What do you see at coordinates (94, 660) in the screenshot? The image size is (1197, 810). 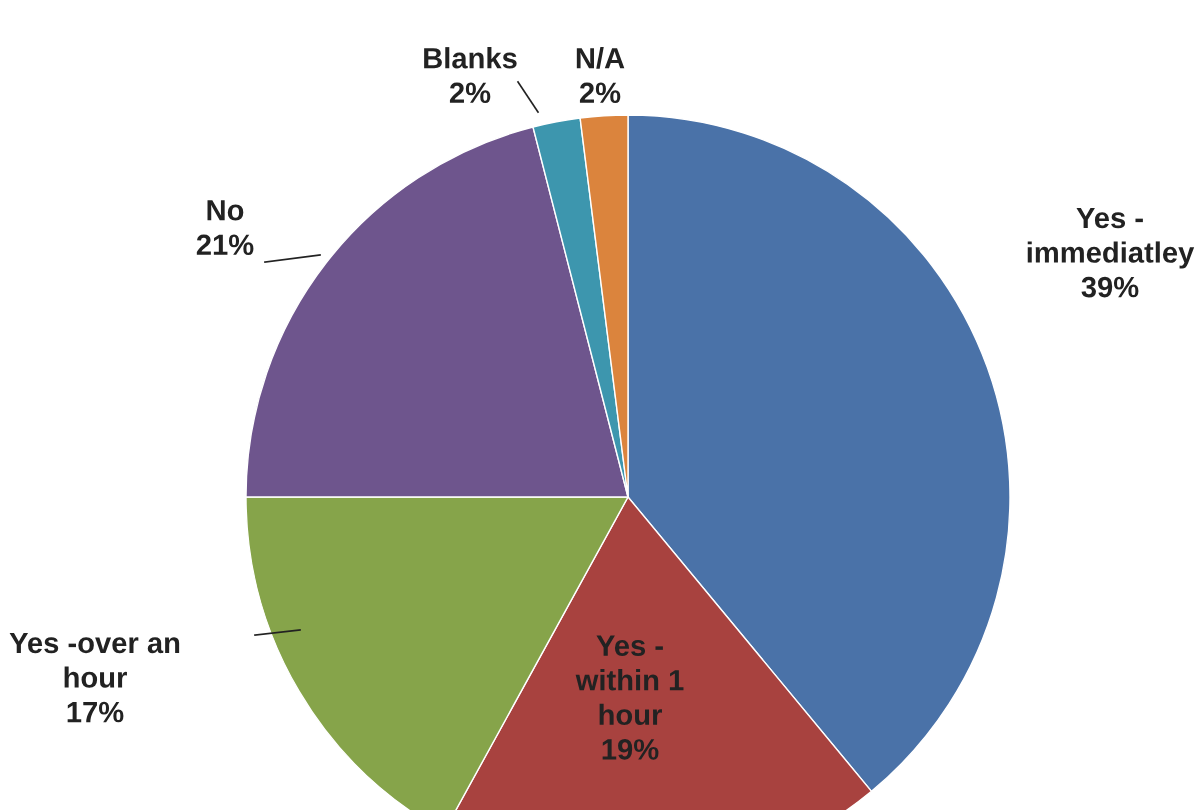 I see `slice-label: Yes -over an hour` at bounding box center [94, 660].